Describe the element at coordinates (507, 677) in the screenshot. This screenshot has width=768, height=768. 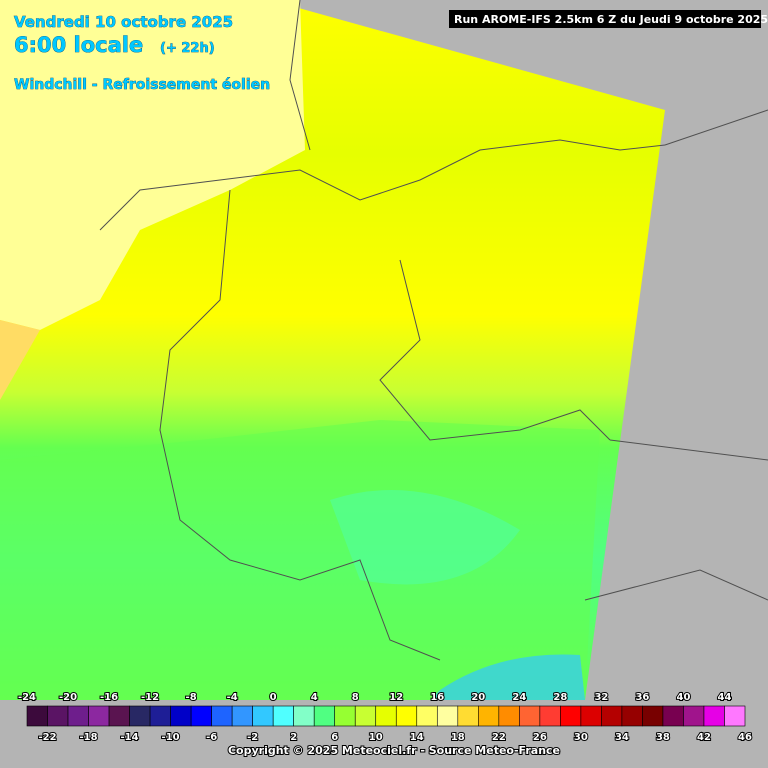
I see `alps-zone` at that location.